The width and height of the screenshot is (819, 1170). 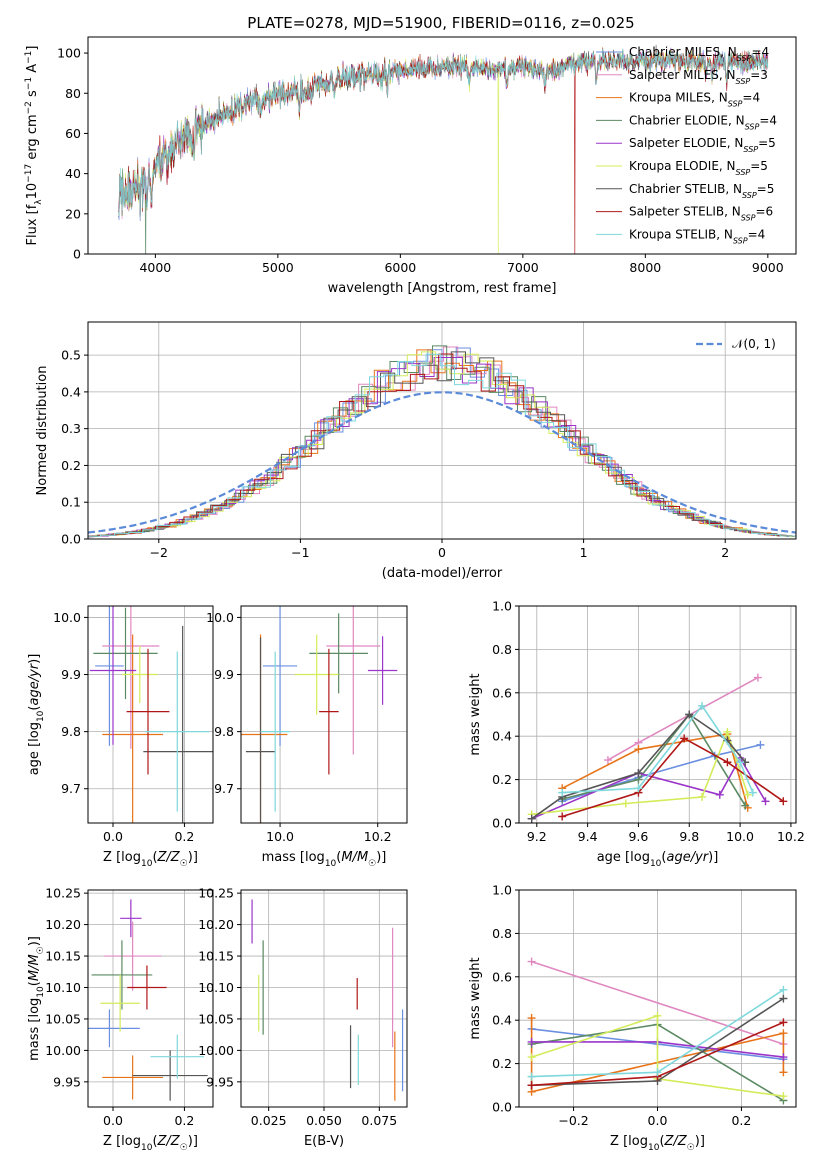 What do you see at coordinates (155, 267) in the screenshot?
I see `x-tick-label: 4000` at bounding box center [155, 267].